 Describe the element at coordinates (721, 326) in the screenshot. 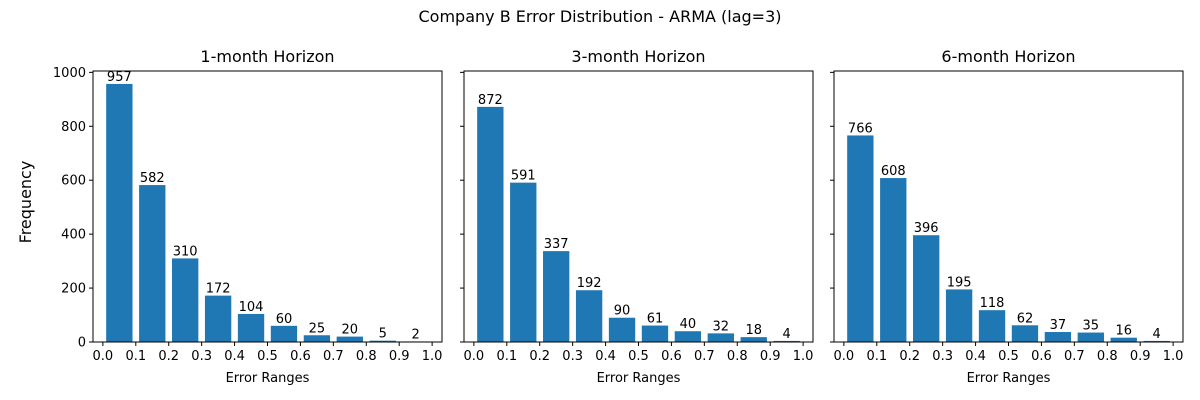

I see `bar-value-label: 32` at that location.